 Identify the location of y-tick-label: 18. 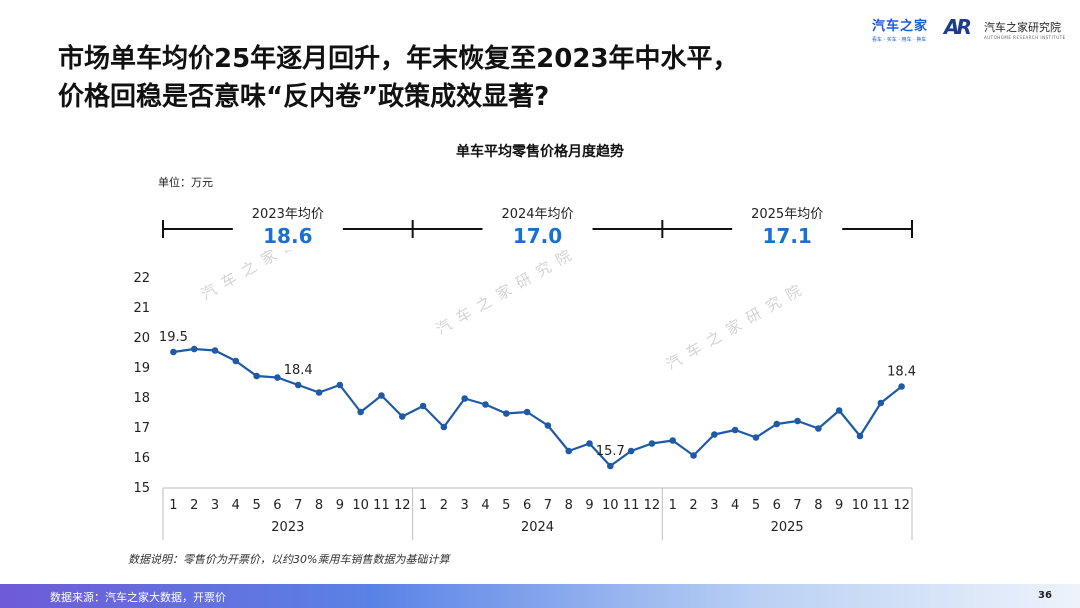
(141, 398).